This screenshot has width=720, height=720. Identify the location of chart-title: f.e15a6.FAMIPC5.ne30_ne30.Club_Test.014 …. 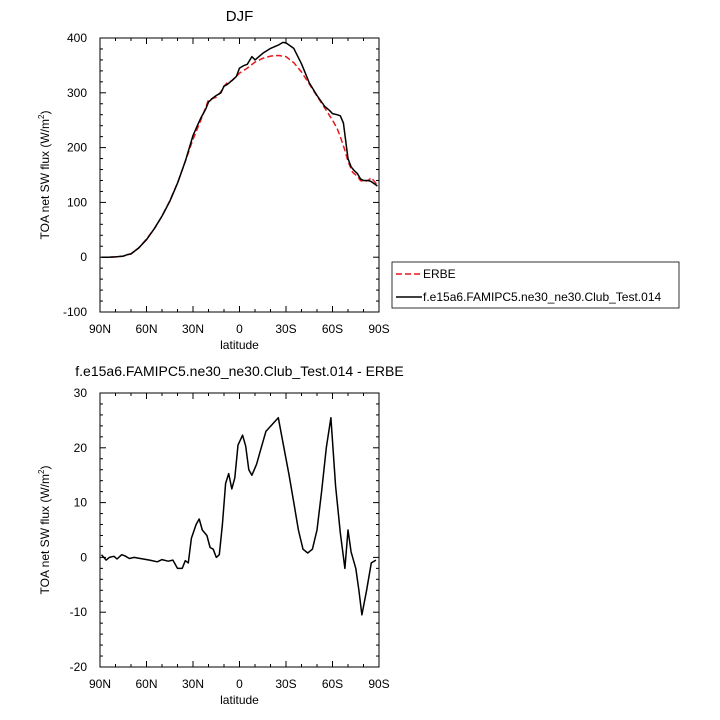
(239, 371).